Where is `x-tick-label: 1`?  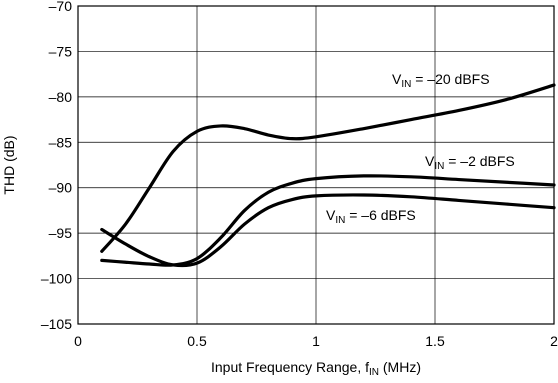 x-tick-label: 1 is located at coordinates (316, 341).